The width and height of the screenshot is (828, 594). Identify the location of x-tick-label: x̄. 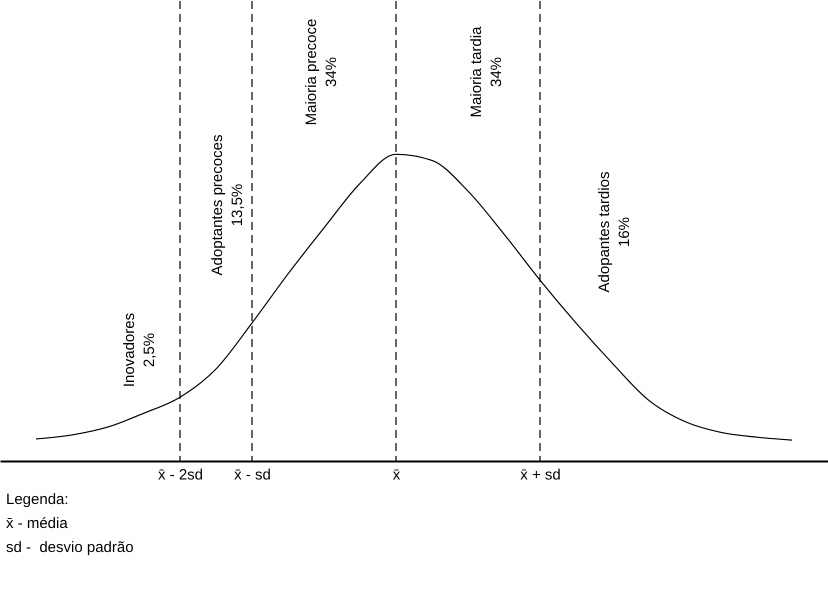
(396, 475).